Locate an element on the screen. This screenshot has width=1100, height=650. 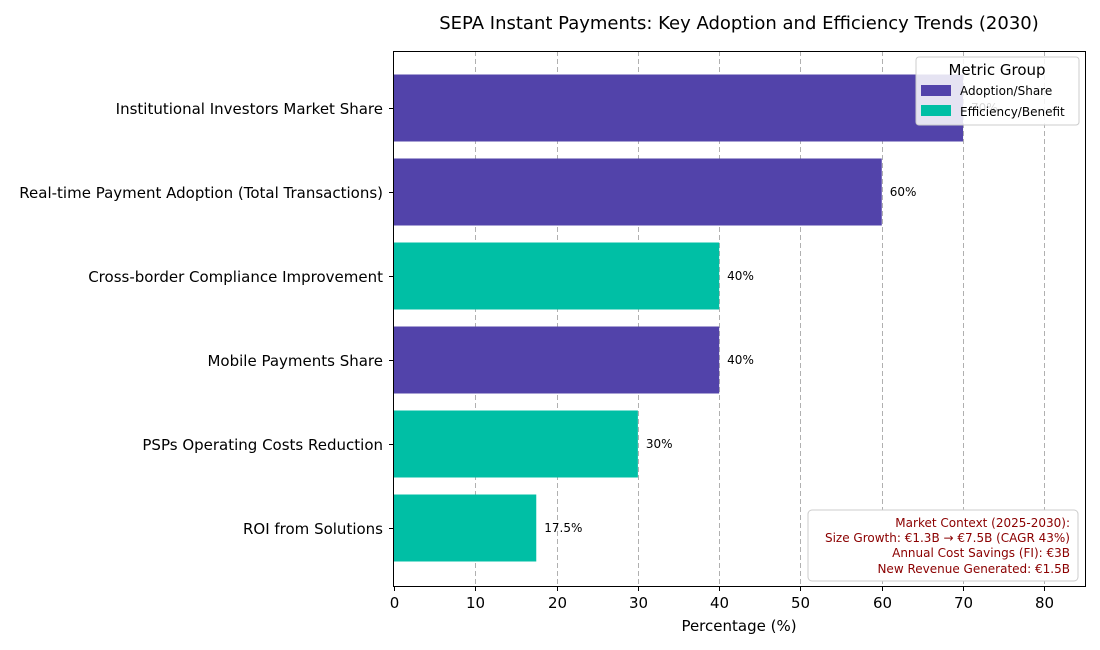
legend-swatch-adoption is located at coordinates (936, 90).